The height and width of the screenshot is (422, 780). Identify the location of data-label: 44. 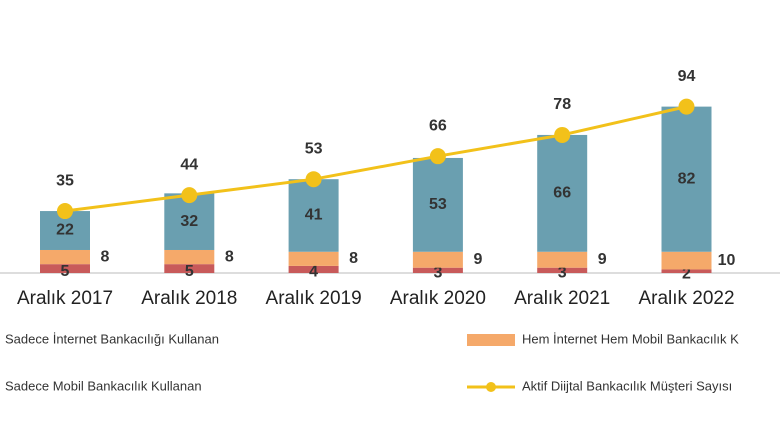
(189, 164).